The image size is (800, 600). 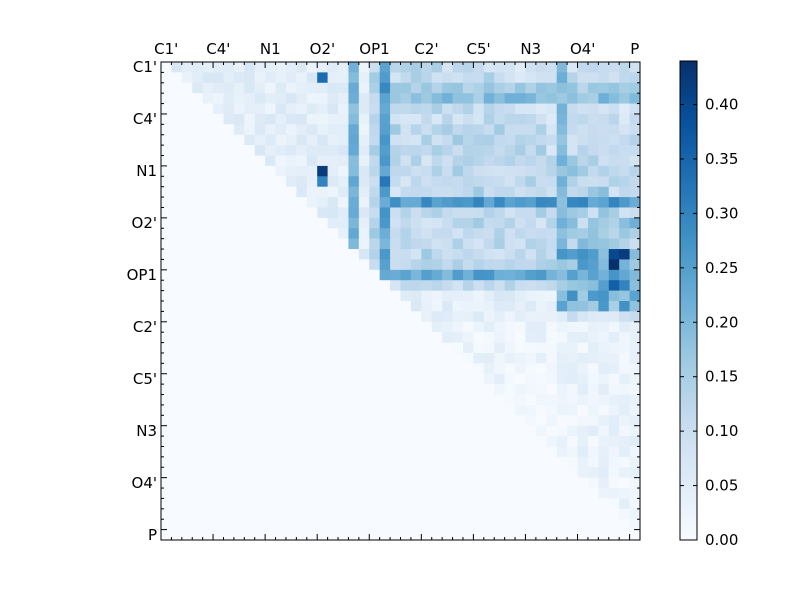 I want to click on colorbar-tick-label: 0.35, so click(x=721, y=159).